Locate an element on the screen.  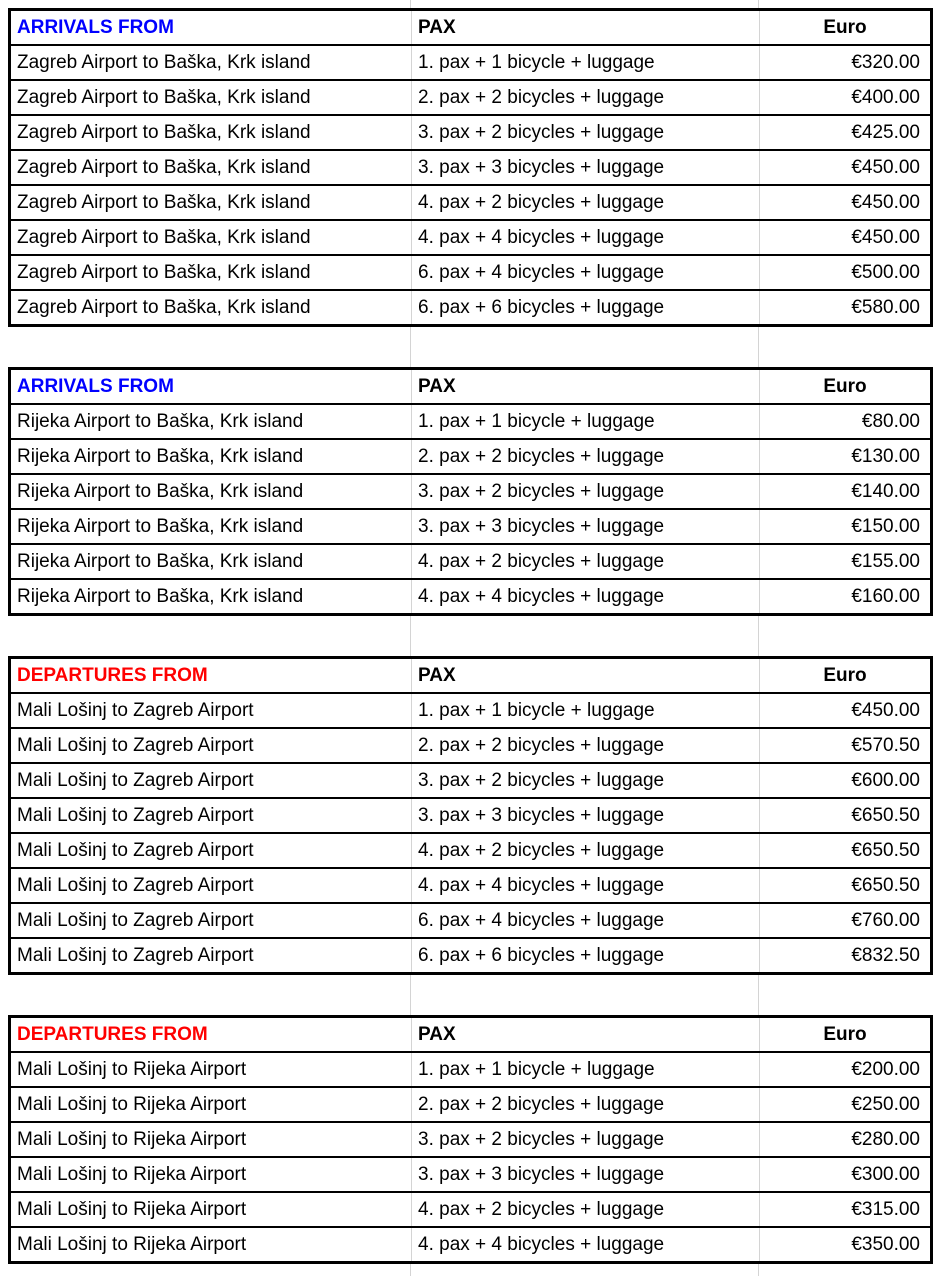
price-cell: €315.00 is located at coordinates (845, 1209).